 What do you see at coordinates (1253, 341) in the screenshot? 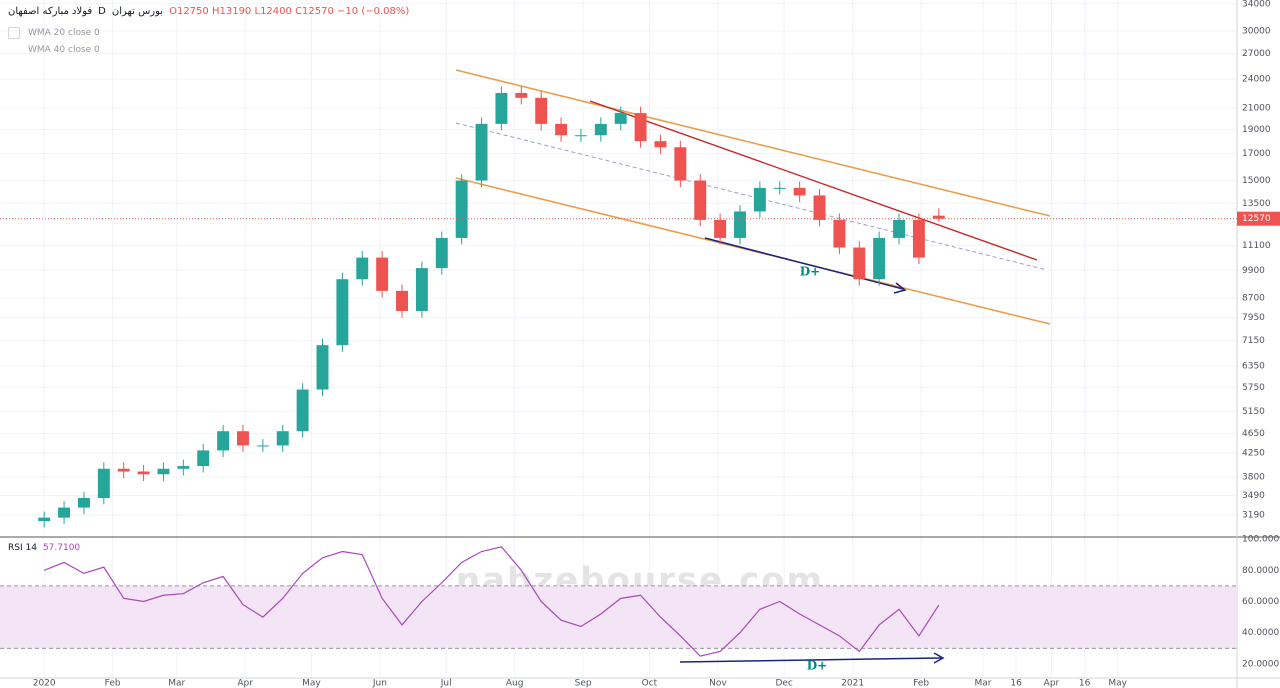
I see `y-tick-label: 7150` at bounding box center [1253, 341].